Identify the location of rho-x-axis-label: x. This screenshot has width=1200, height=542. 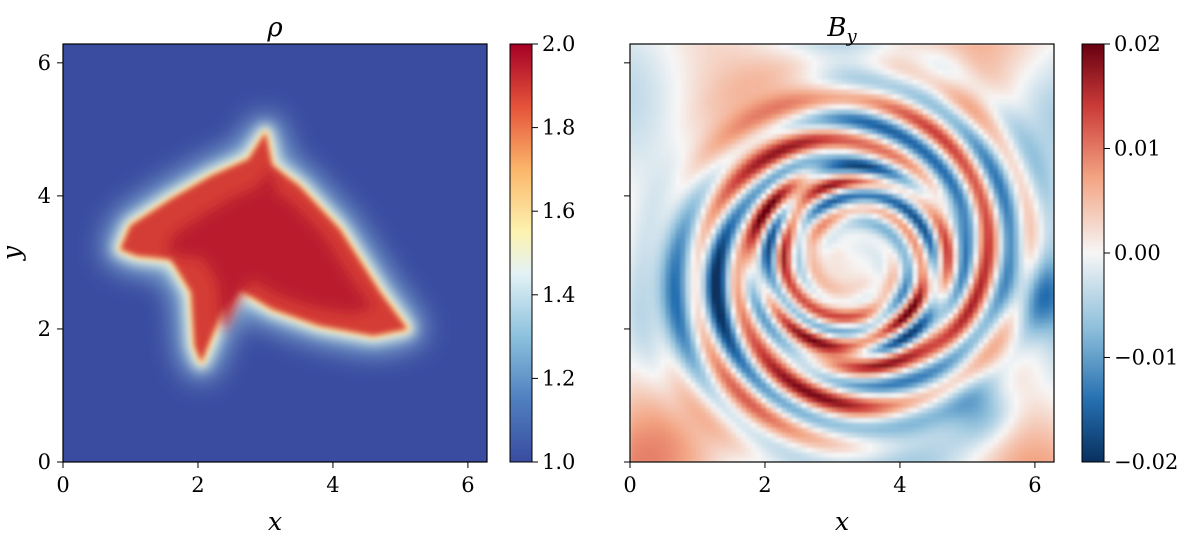
(275, 521).